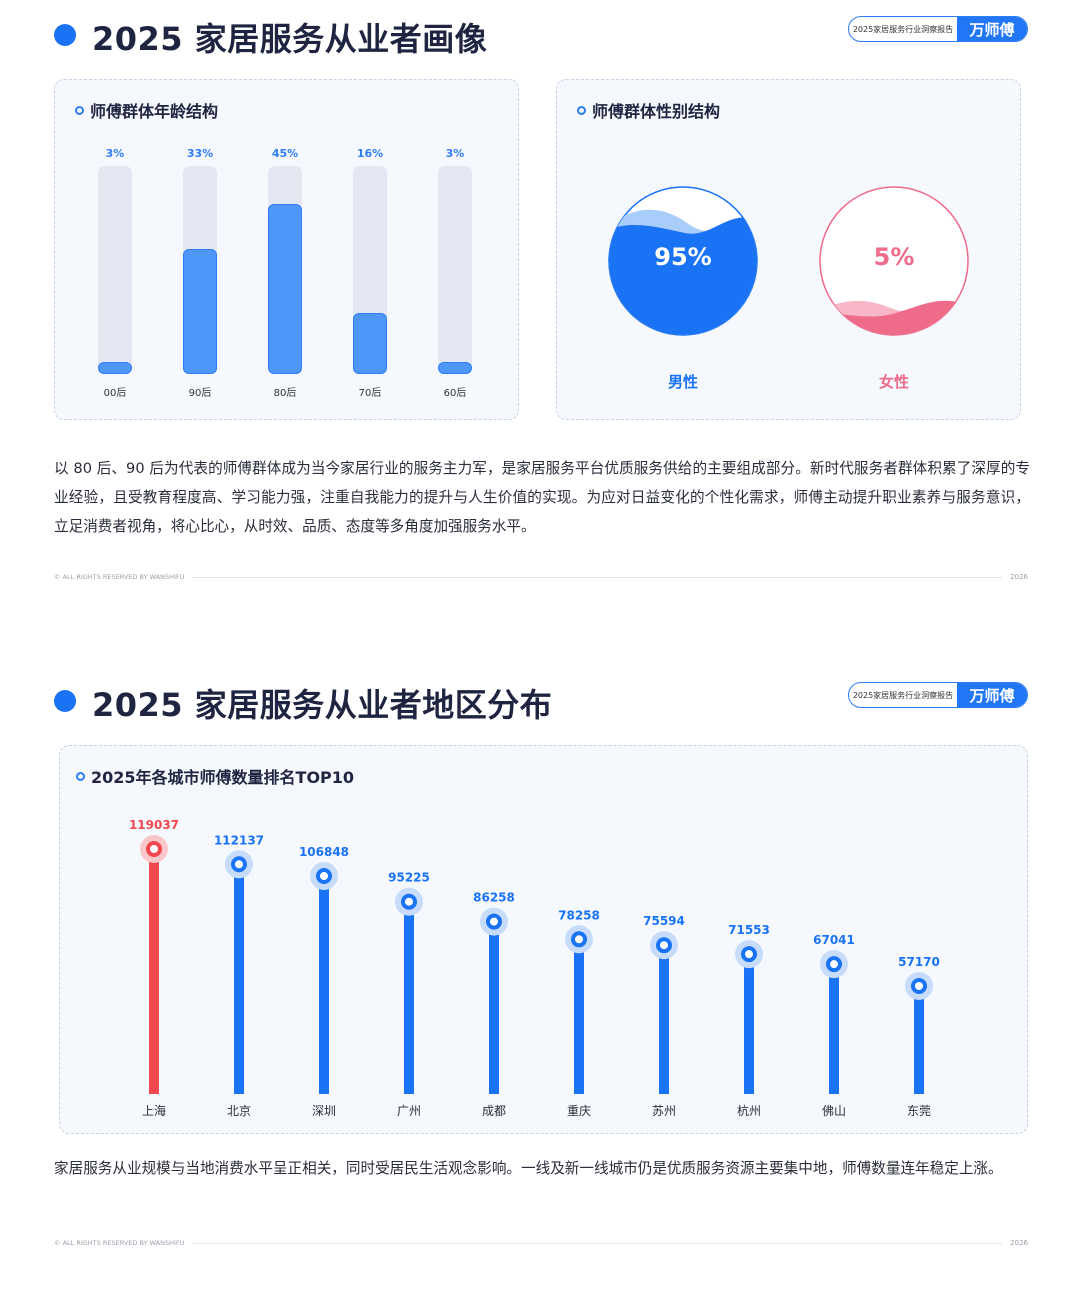 The image size is (1074, 1294). I want to click on bar-value-label: 16%, so click(370, 153).